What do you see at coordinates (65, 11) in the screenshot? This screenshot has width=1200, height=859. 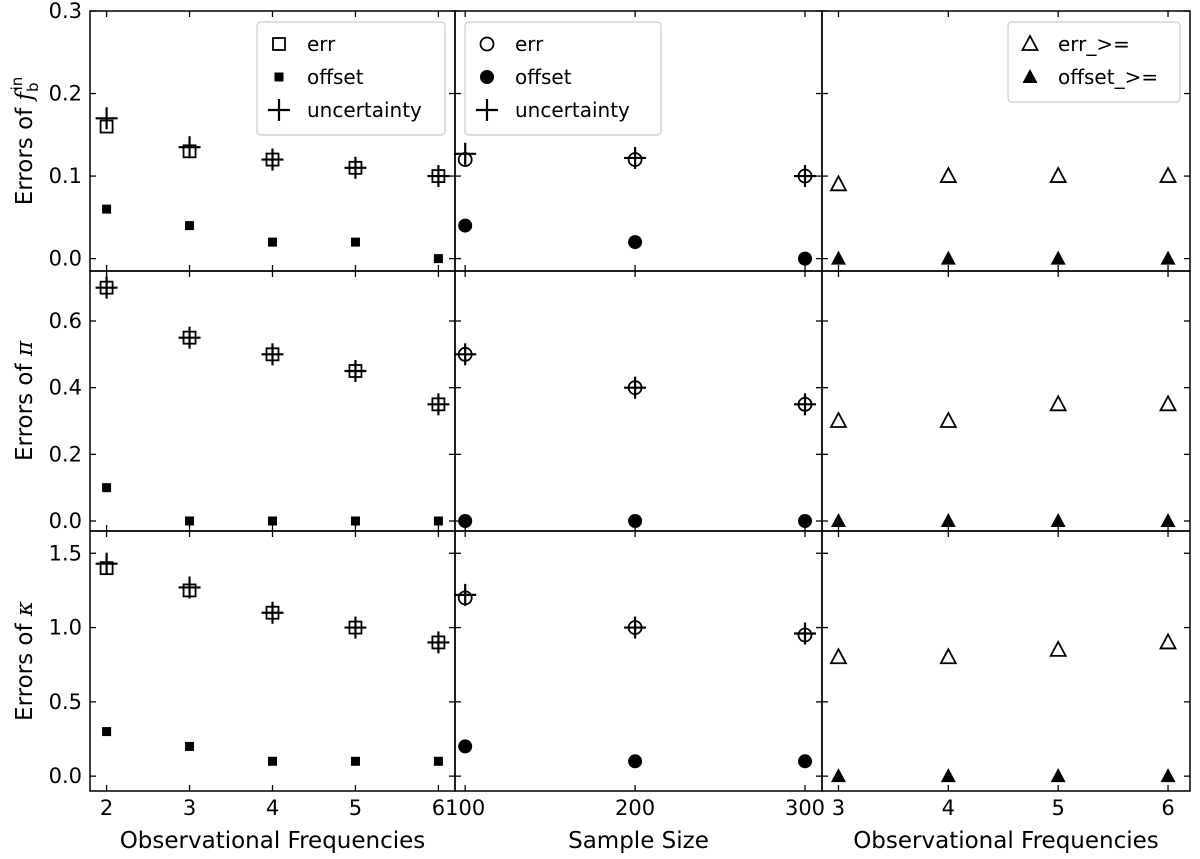 I see `y-tick-label-r0-3: 0.3` at bounding box center [65, 11].